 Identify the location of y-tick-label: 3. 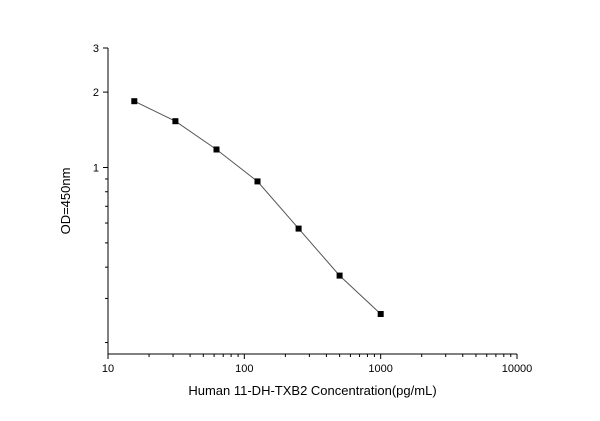
(96, 49).